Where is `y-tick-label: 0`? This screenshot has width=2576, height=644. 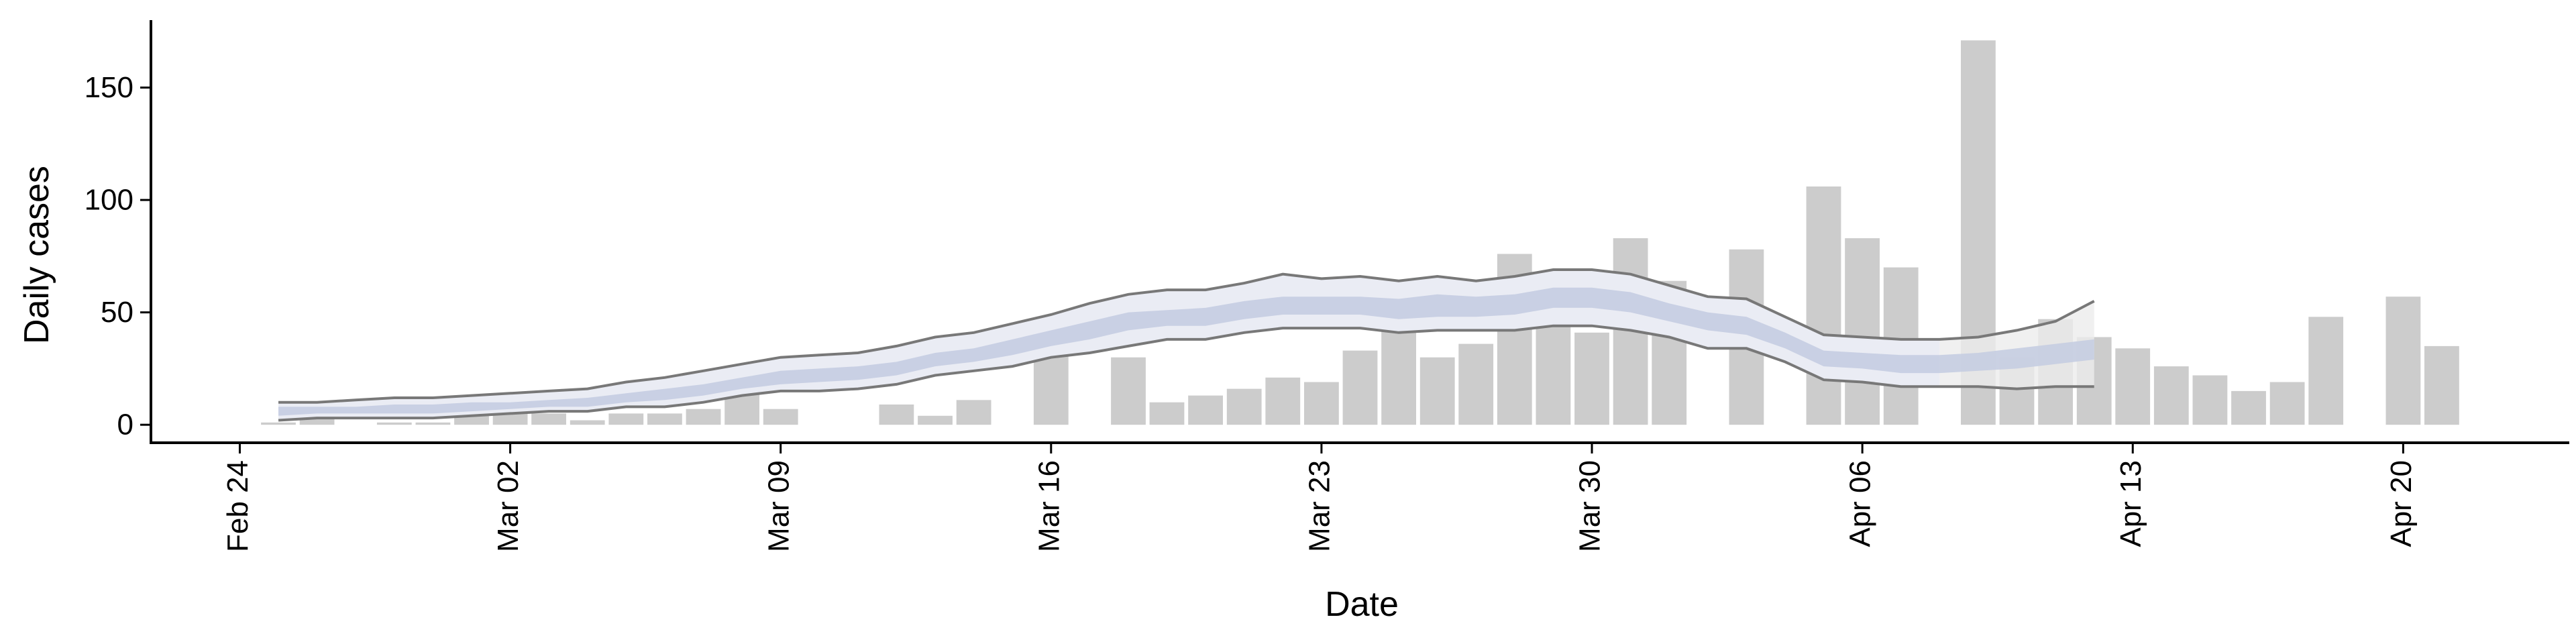
y-tick-label: 0 is located at coordinates (125, 425).